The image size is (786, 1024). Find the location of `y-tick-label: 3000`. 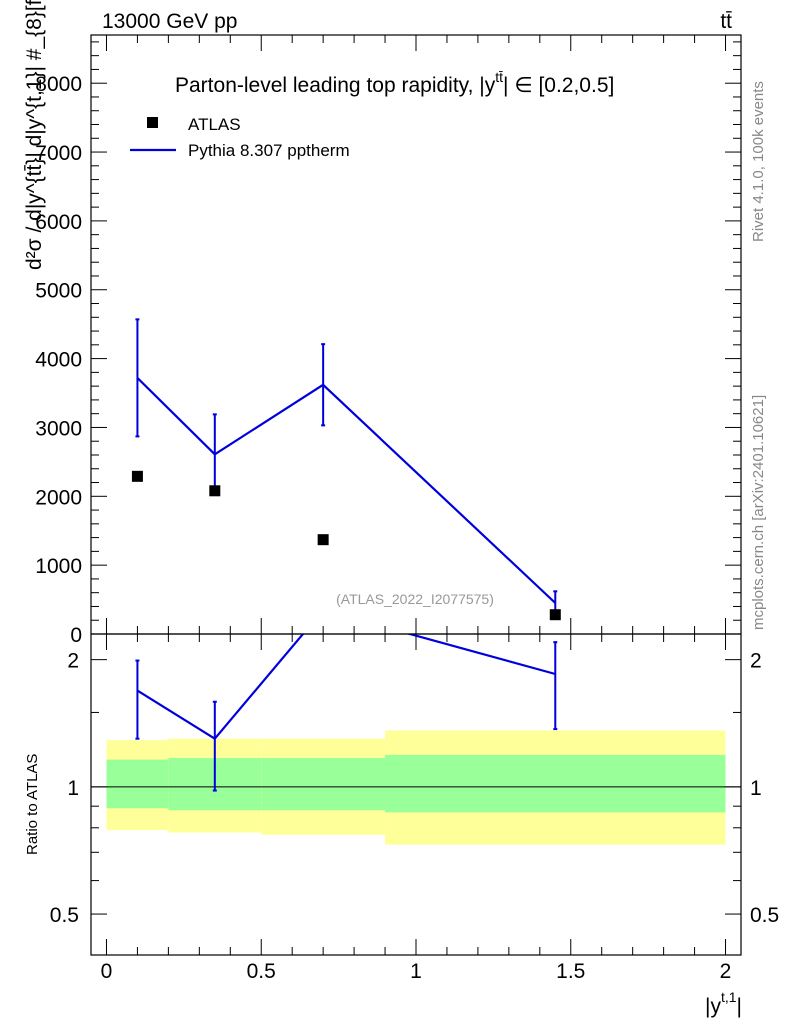

y-tick-label: 3000 is located at coordinates (58, 428).